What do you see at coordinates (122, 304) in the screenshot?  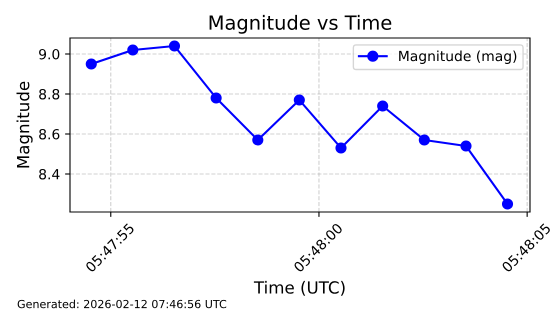 I see `text: Generated: 2026-02-12 07:46:56 UTC` at bounding box center [122, 304].